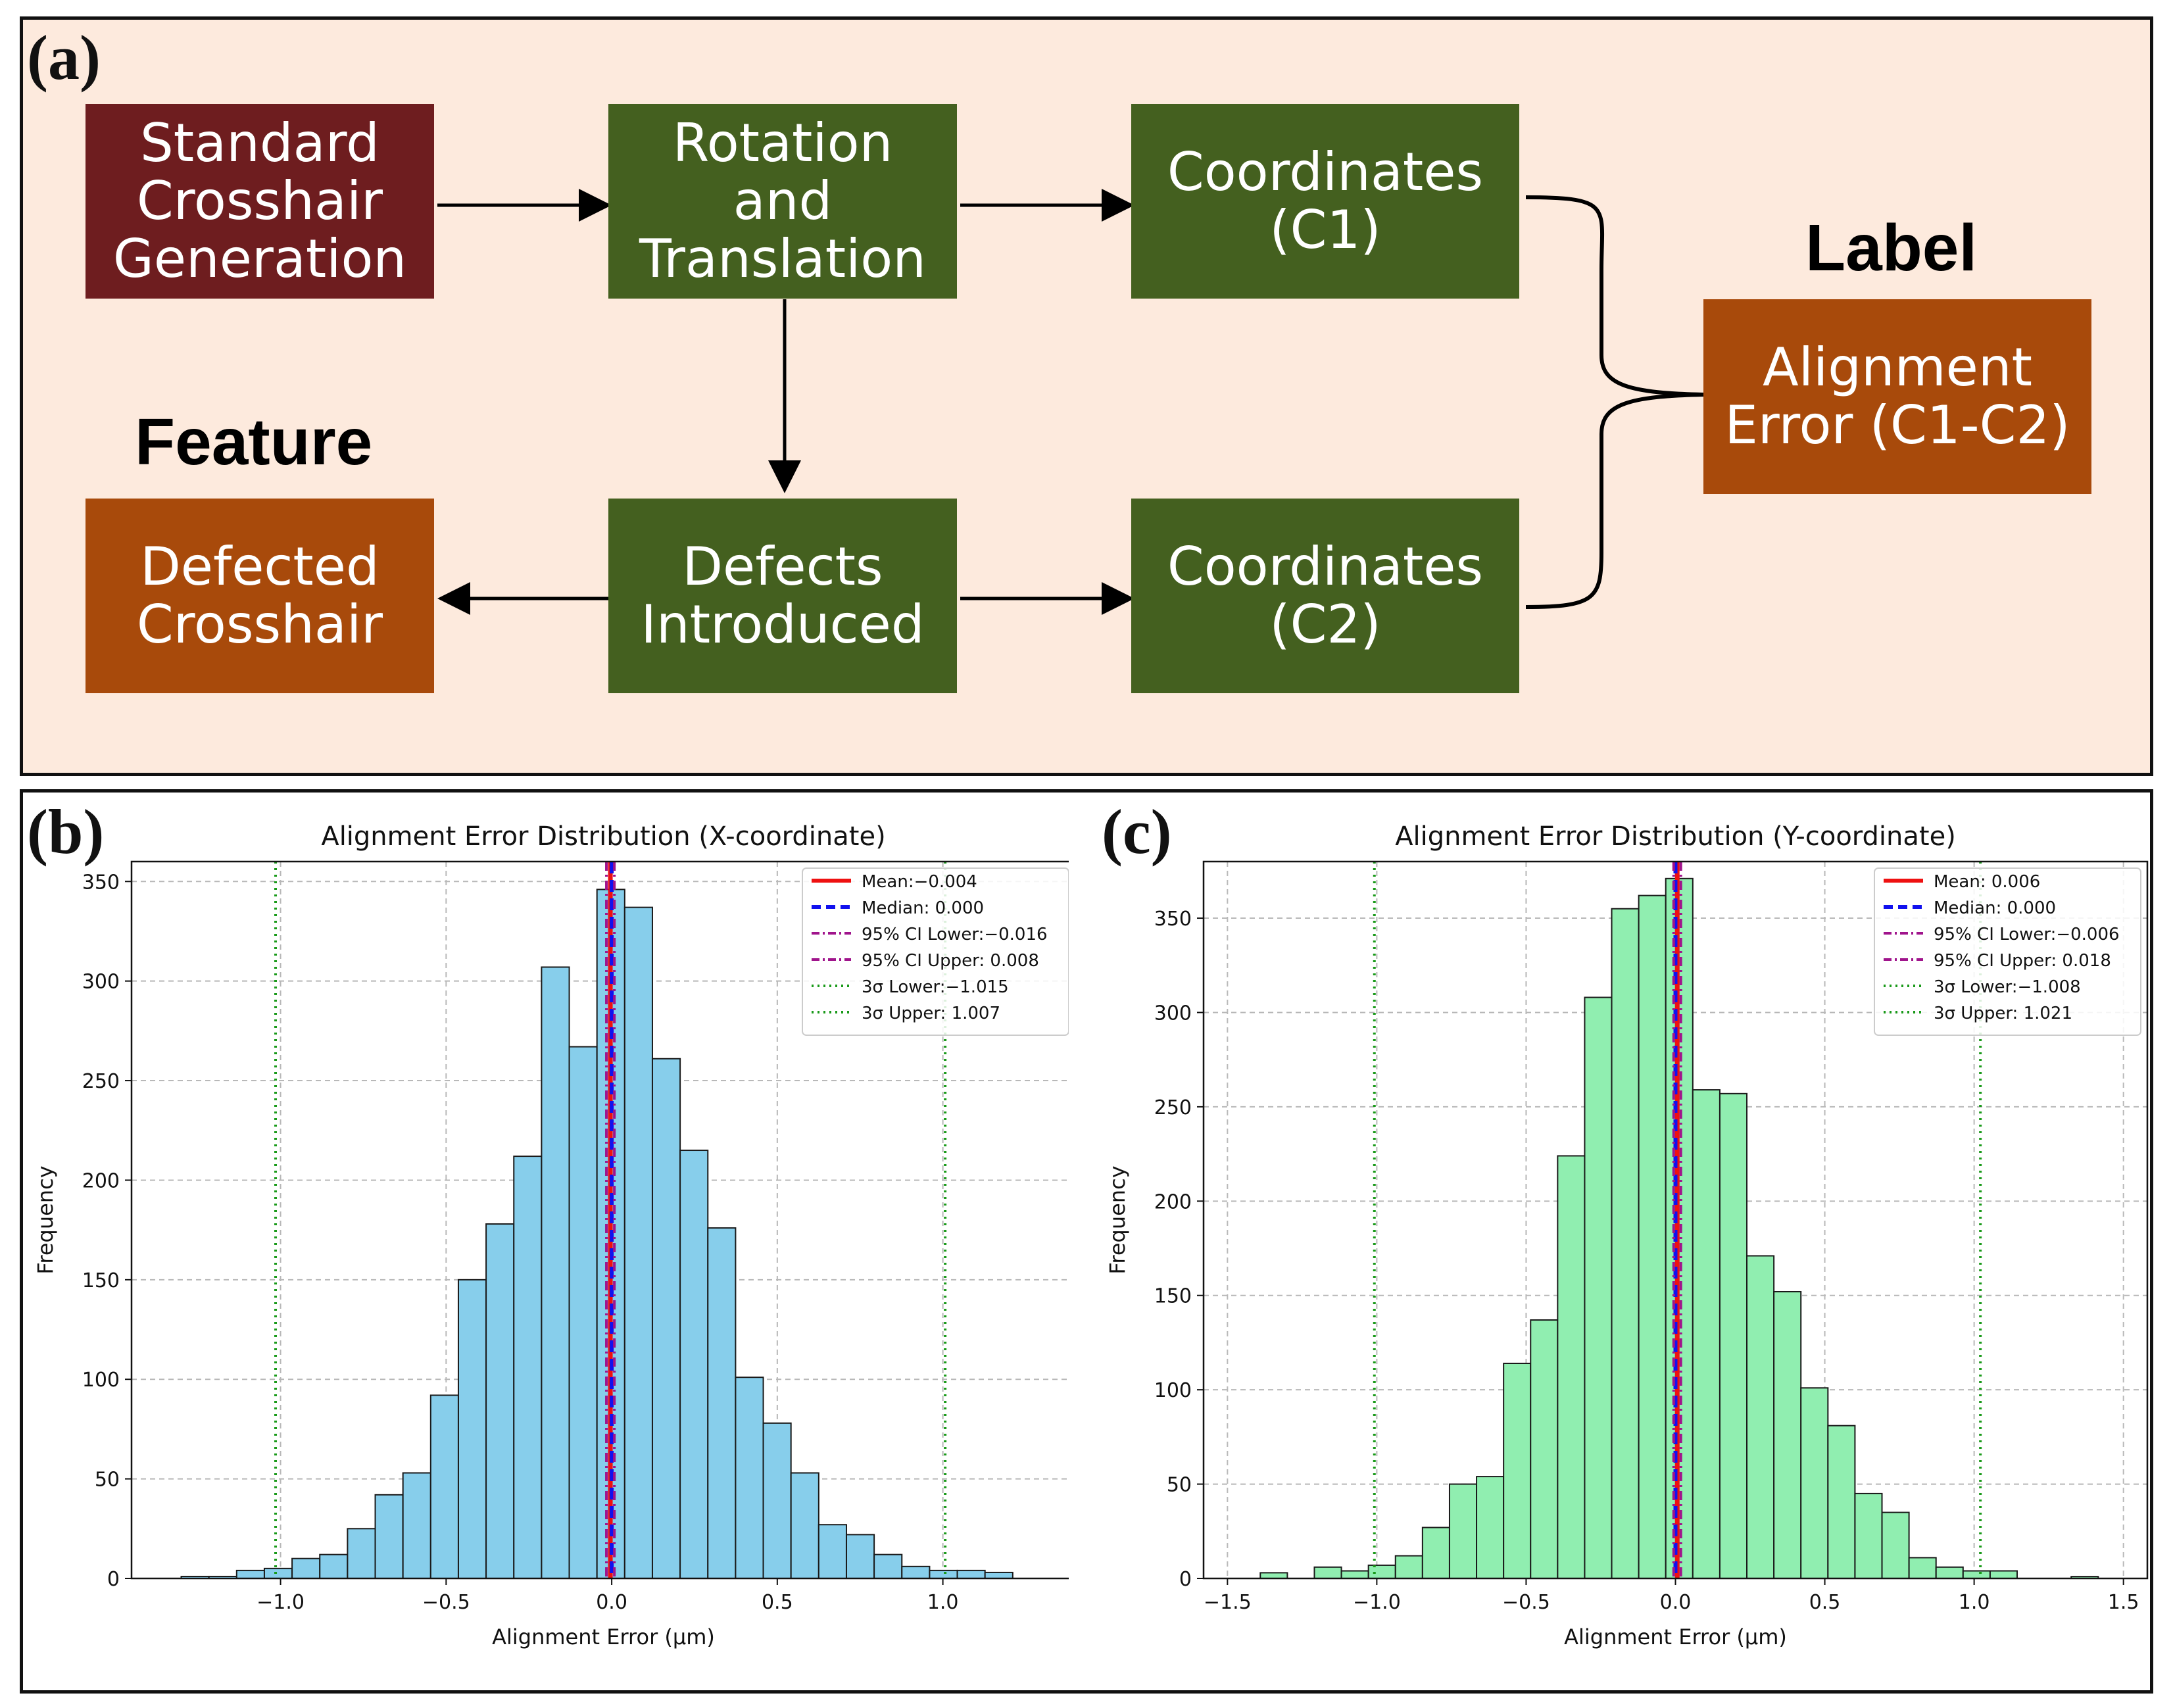 Image resolution: width=2173 pixels, height=1708 pixels. Describe the element at coordinates (931, 1013) in the screenshot. I see `legend-entry: 3σ Upper: 1.007` at that location.